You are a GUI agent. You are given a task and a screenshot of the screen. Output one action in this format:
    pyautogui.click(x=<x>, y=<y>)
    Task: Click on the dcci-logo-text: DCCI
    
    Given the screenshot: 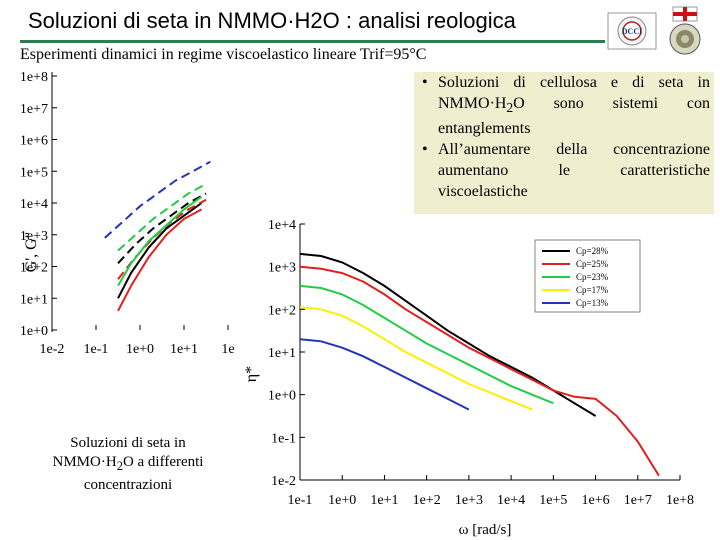 What is the action you would take?
    pyautogui.click(x=632, y=31)
    